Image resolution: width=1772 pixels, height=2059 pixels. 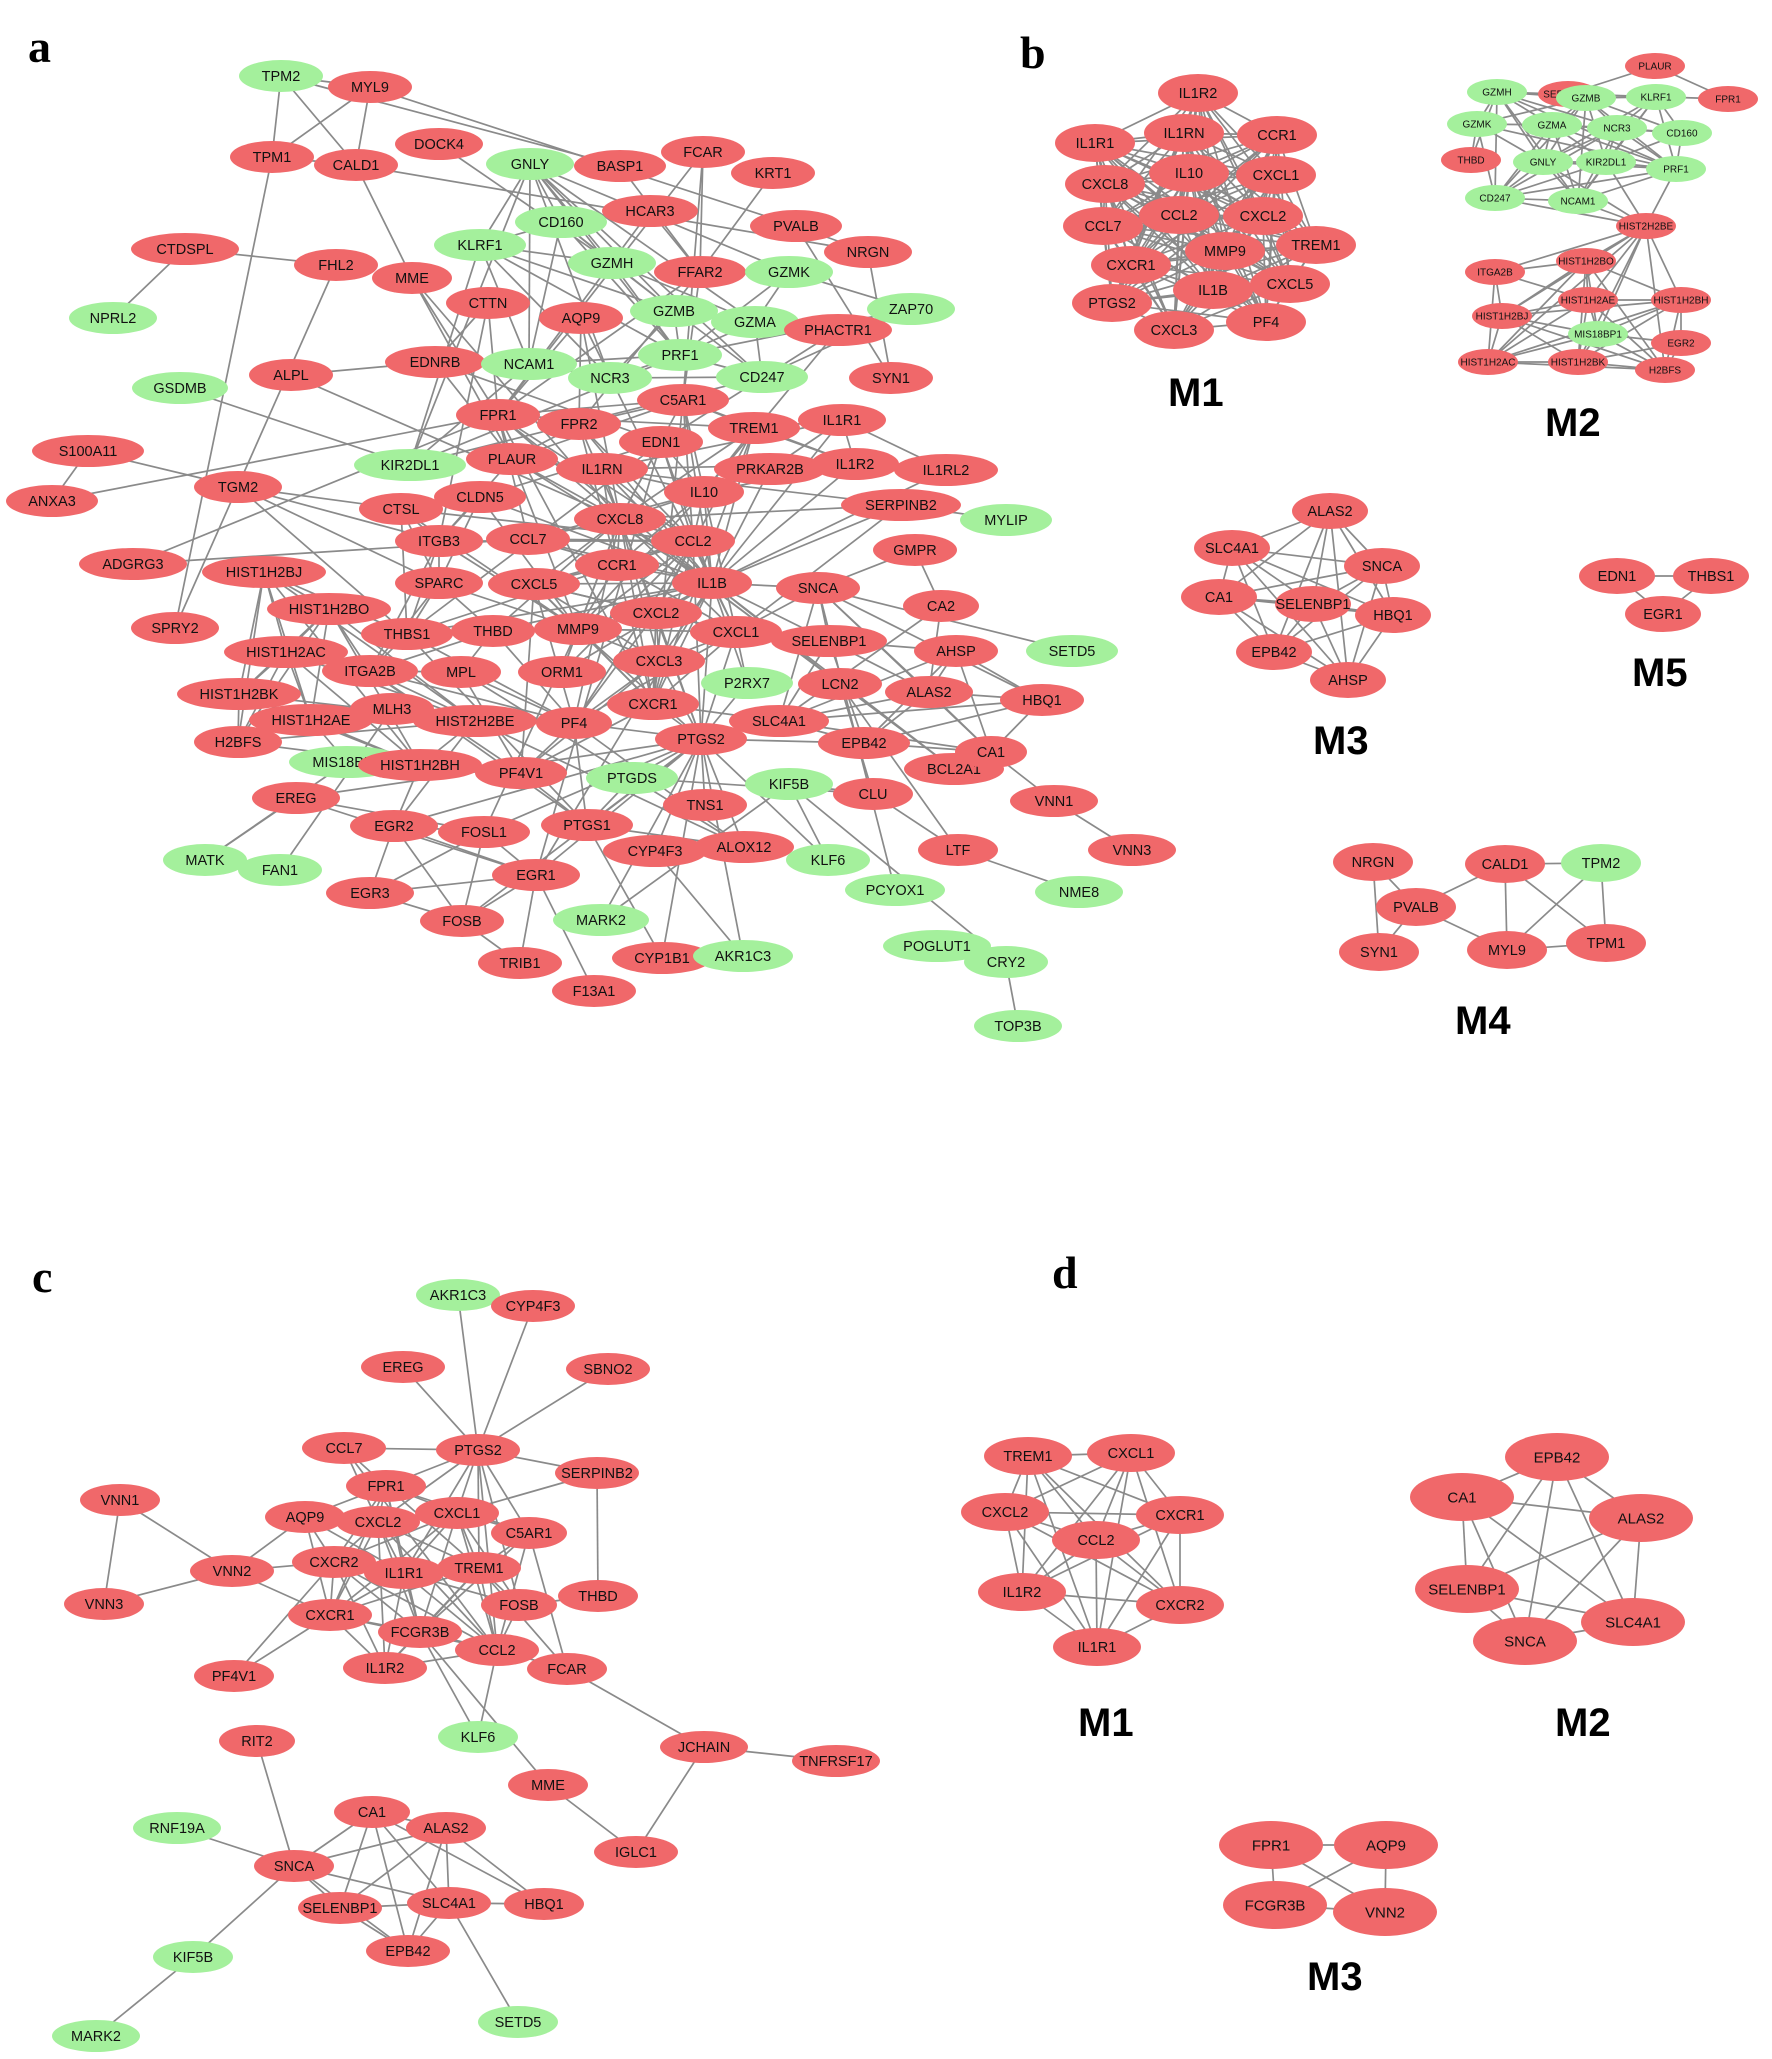 I want to click on panel-b-m2-node-egr2: EGR2, so click(x=1681, y=343).